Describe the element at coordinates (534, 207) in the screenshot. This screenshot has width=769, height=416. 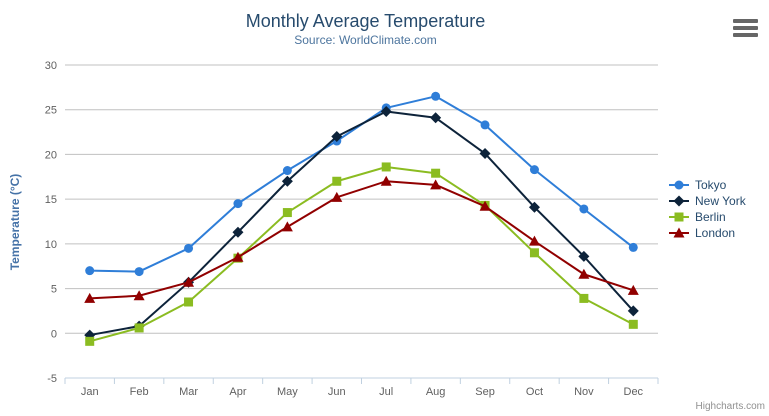
I see `data-point-new-york-oct` at that location.